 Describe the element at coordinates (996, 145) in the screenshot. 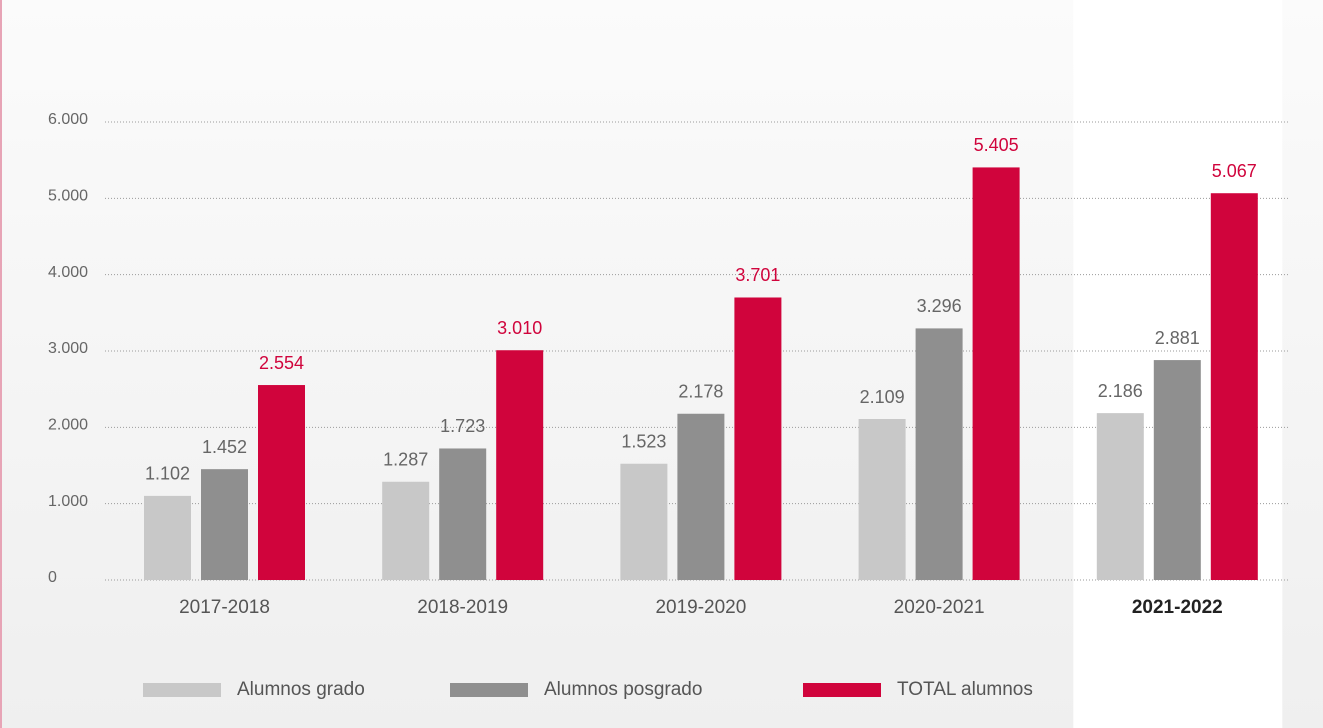

I see `value-label: 5.405` at that location.